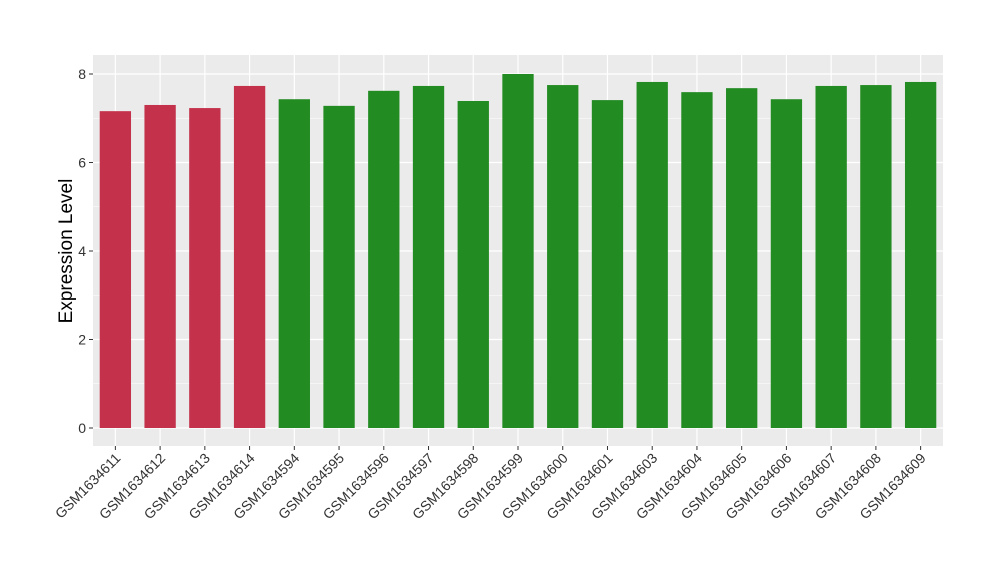 This screenshot has width=1000, height=585. Describe the element at coordinates (473, 264) in the screenshot. I see `bar-GSM1634598` at that location.